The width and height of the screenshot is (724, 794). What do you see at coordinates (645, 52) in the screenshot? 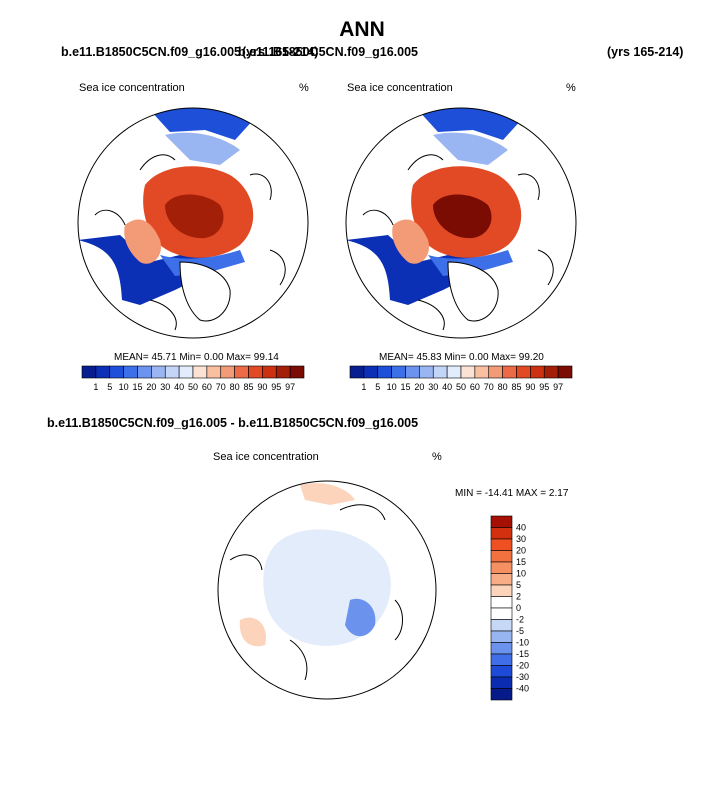
I see `right-years-label: (yrs 165-214)` at bounding box center [645, 52].